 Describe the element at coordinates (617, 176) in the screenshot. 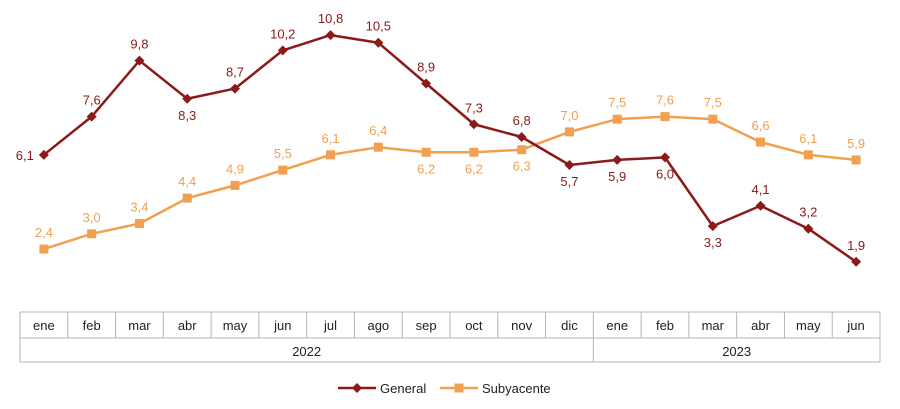

I see `data-label-general: 5,9` at that location.